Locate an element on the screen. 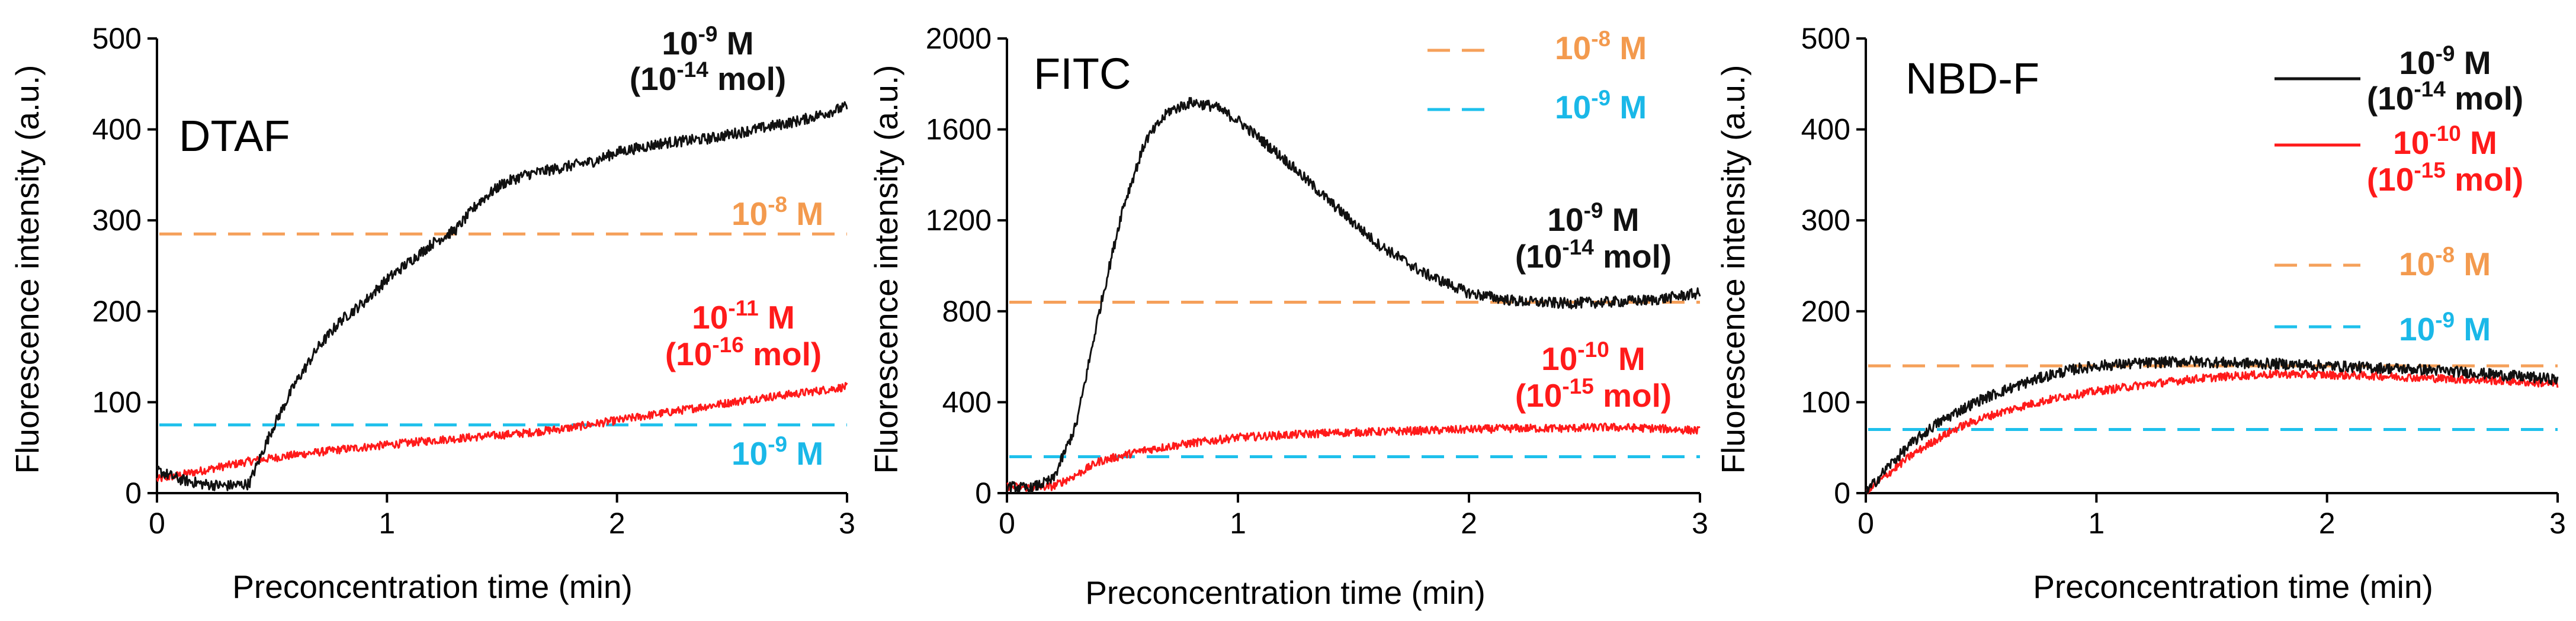 Image resolution: width=2576 pixels, height=621 pixels. panel-title: NBD-F is located at coordinates (1972, 78).